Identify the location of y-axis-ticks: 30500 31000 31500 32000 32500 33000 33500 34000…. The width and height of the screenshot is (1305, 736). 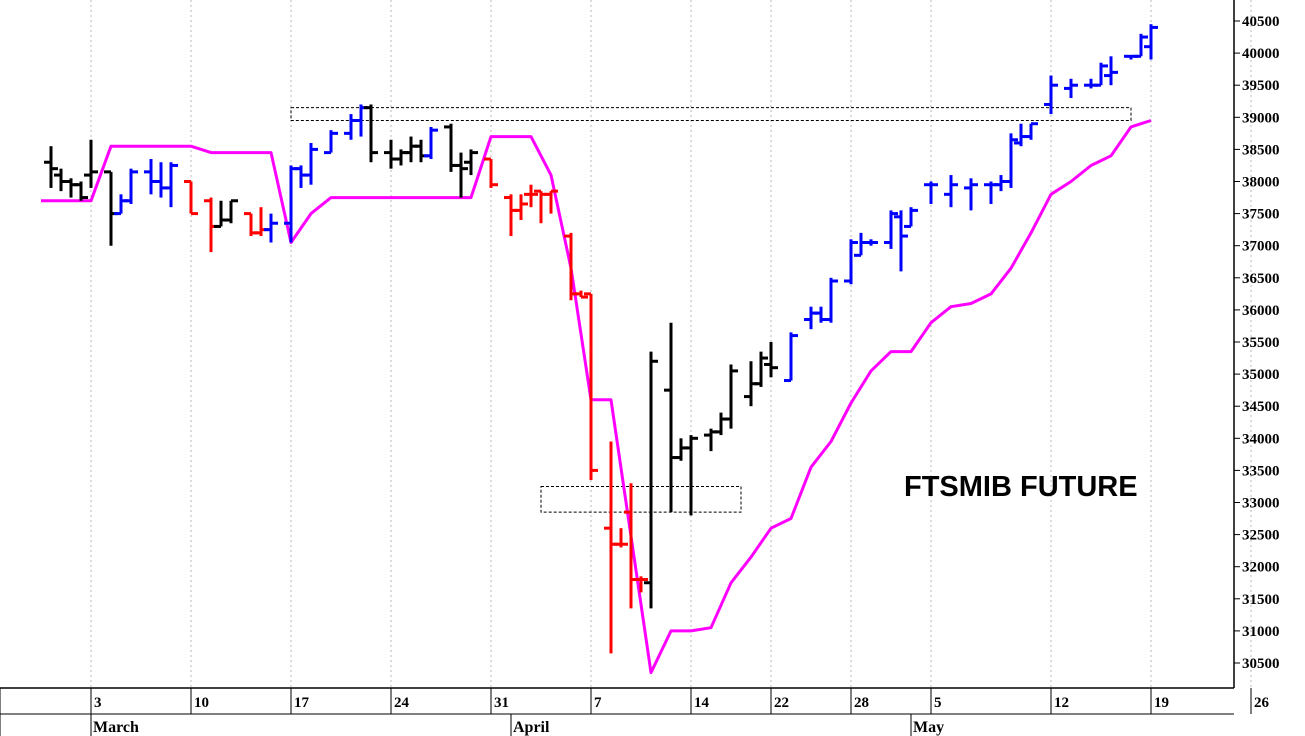
(1257, 343).